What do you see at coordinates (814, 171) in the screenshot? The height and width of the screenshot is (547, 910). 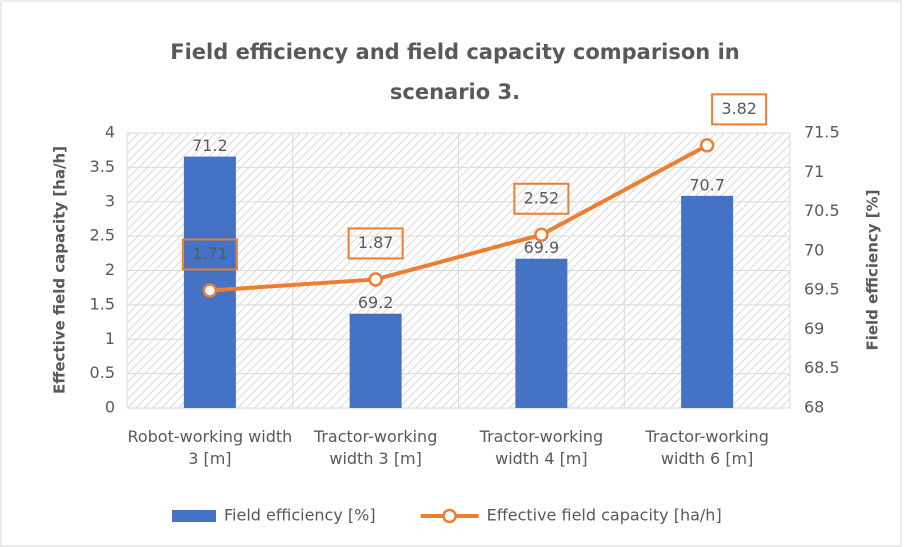 I see `y2-tick-label: 71` at bounding box center [814, 171].